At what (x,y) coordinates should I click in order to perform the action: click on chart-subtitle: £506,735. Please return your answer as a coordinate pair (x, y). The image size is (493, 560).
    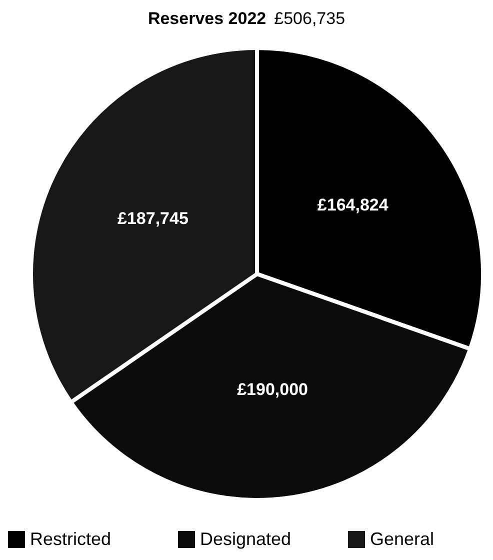
    Looking at the image, I should click on (310, 18).